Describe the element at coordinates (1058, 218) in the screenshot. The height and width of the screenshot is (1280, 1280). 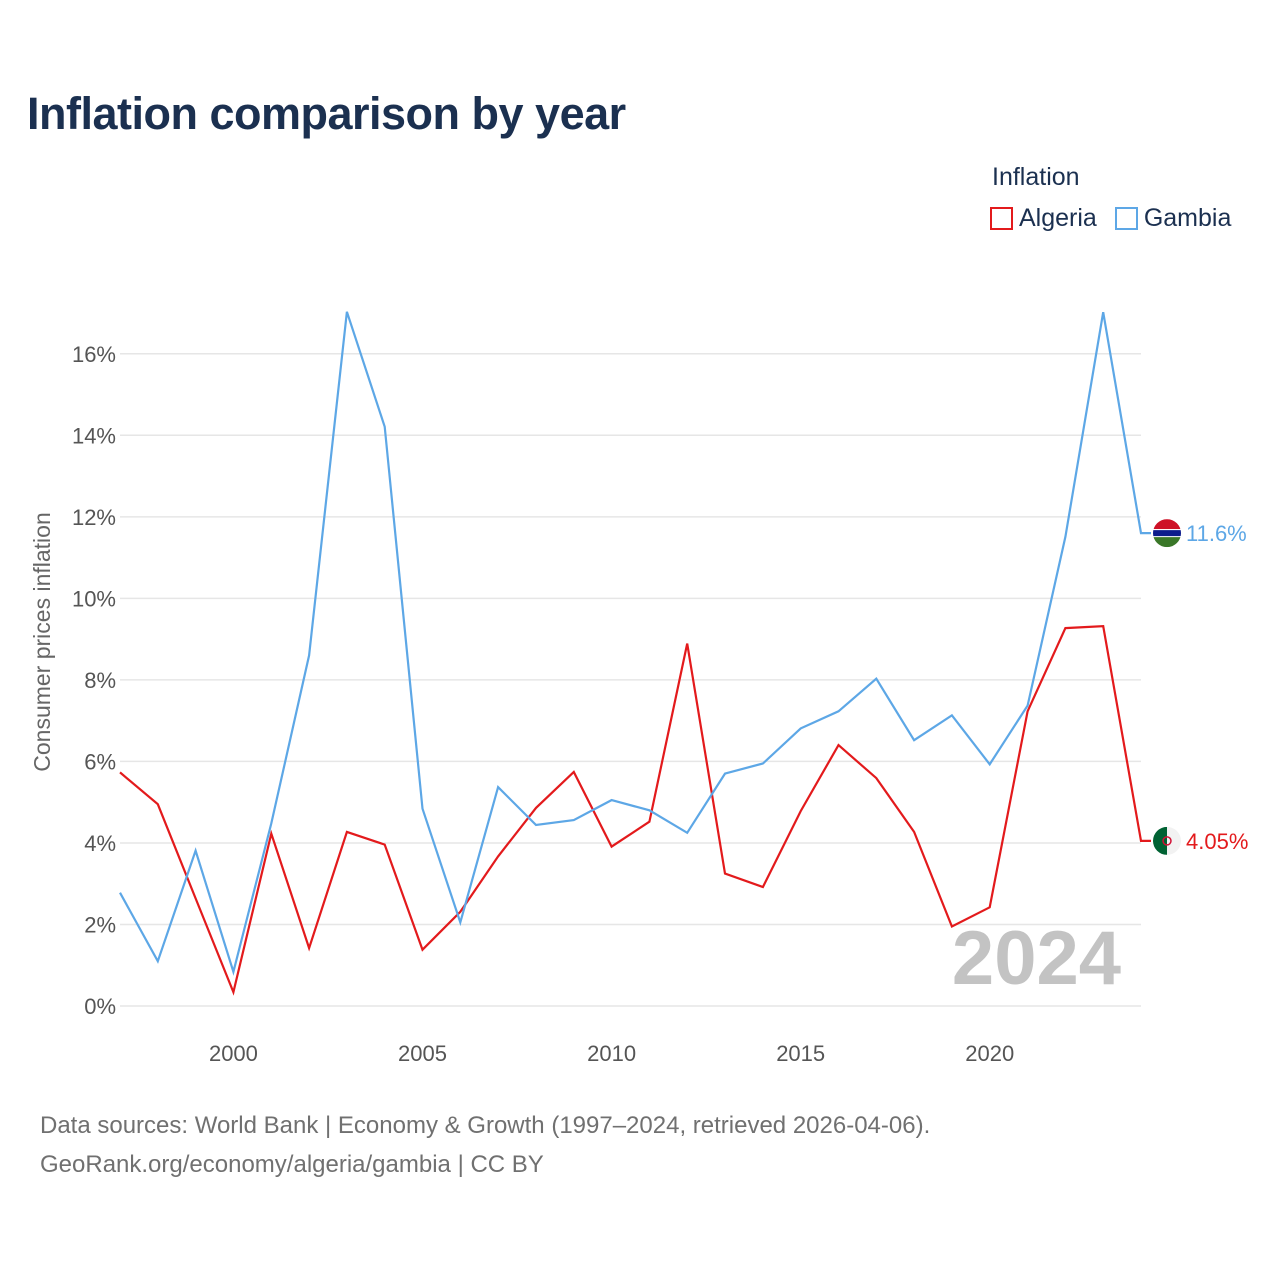
I see `legend-label-algeria: Algeria` at that location.